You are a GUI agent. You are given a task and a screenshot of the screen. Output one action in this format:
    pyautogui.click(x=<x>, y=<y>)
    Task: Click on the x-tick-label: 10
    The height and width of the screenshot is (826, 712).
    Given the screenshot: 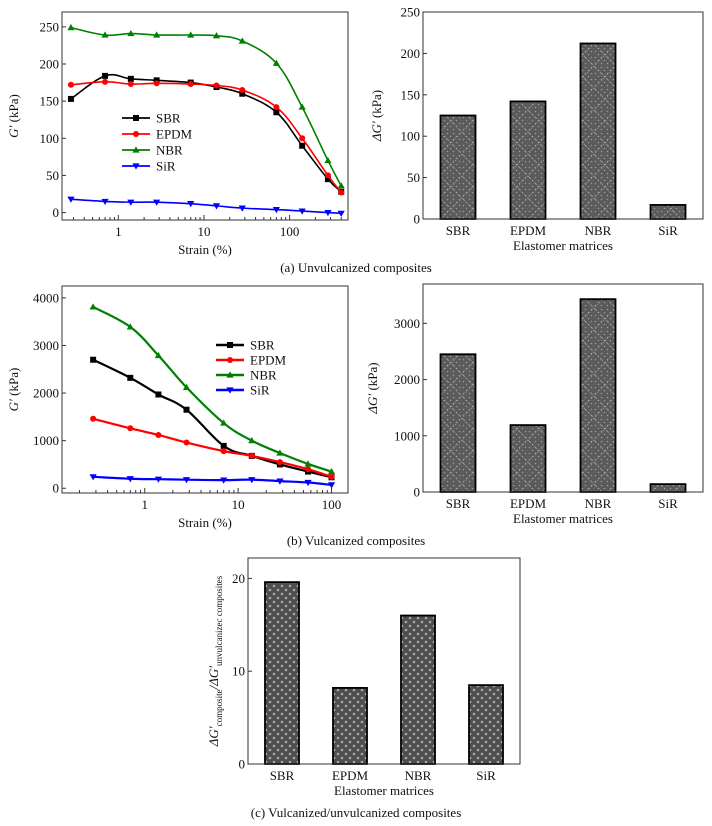 What is the action you would take?
    pyautogui.click(x=238, y=504)
    